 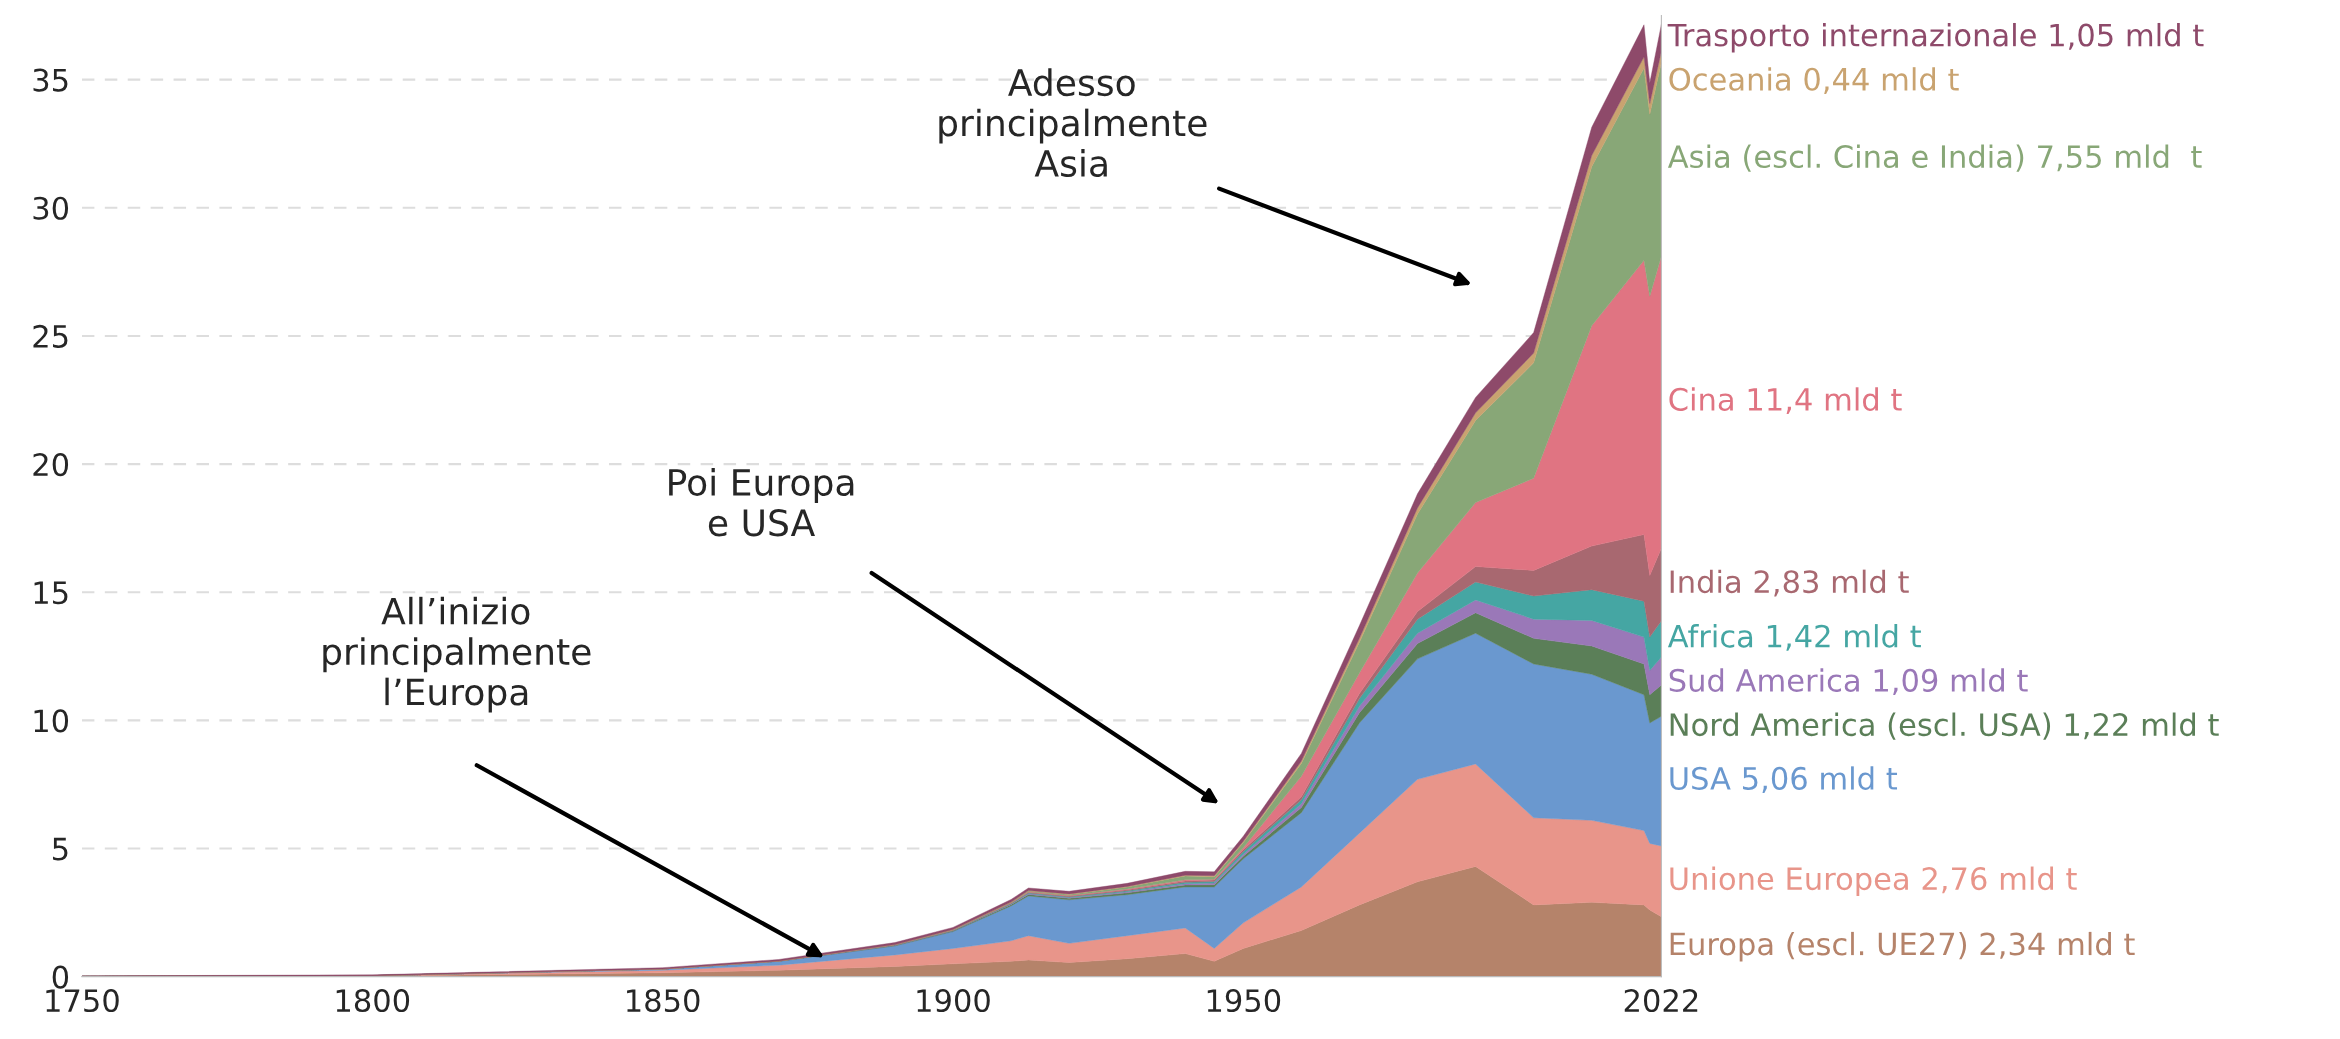 I want to click on series-label: USA 5,06 mld t, so click(x=1784, y=780).